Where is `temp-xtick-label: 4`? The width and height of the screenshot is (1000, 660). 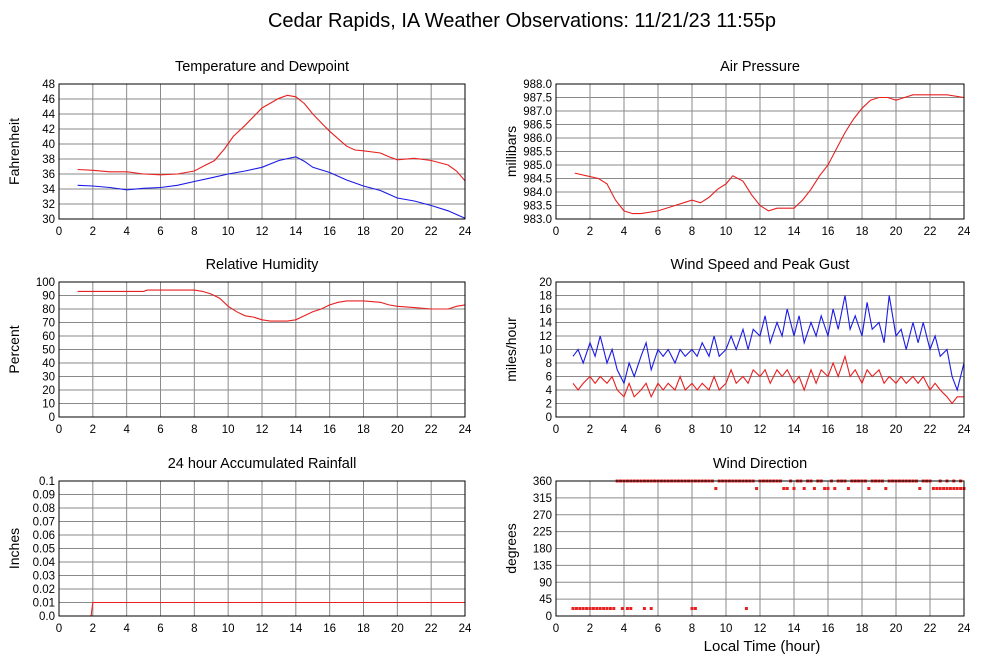
temp-xtick-label: 4 is located at coordinates (126, 232).